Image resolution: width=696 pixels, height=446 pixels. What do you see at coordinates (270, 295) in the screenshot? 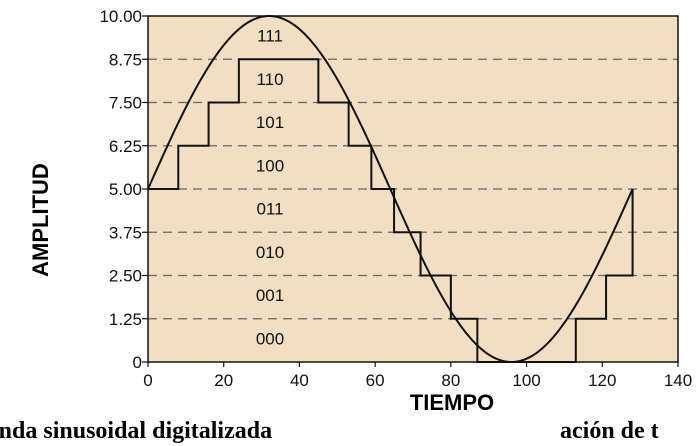
I see `level-code-label: 001` at bounding box center [270, 295].